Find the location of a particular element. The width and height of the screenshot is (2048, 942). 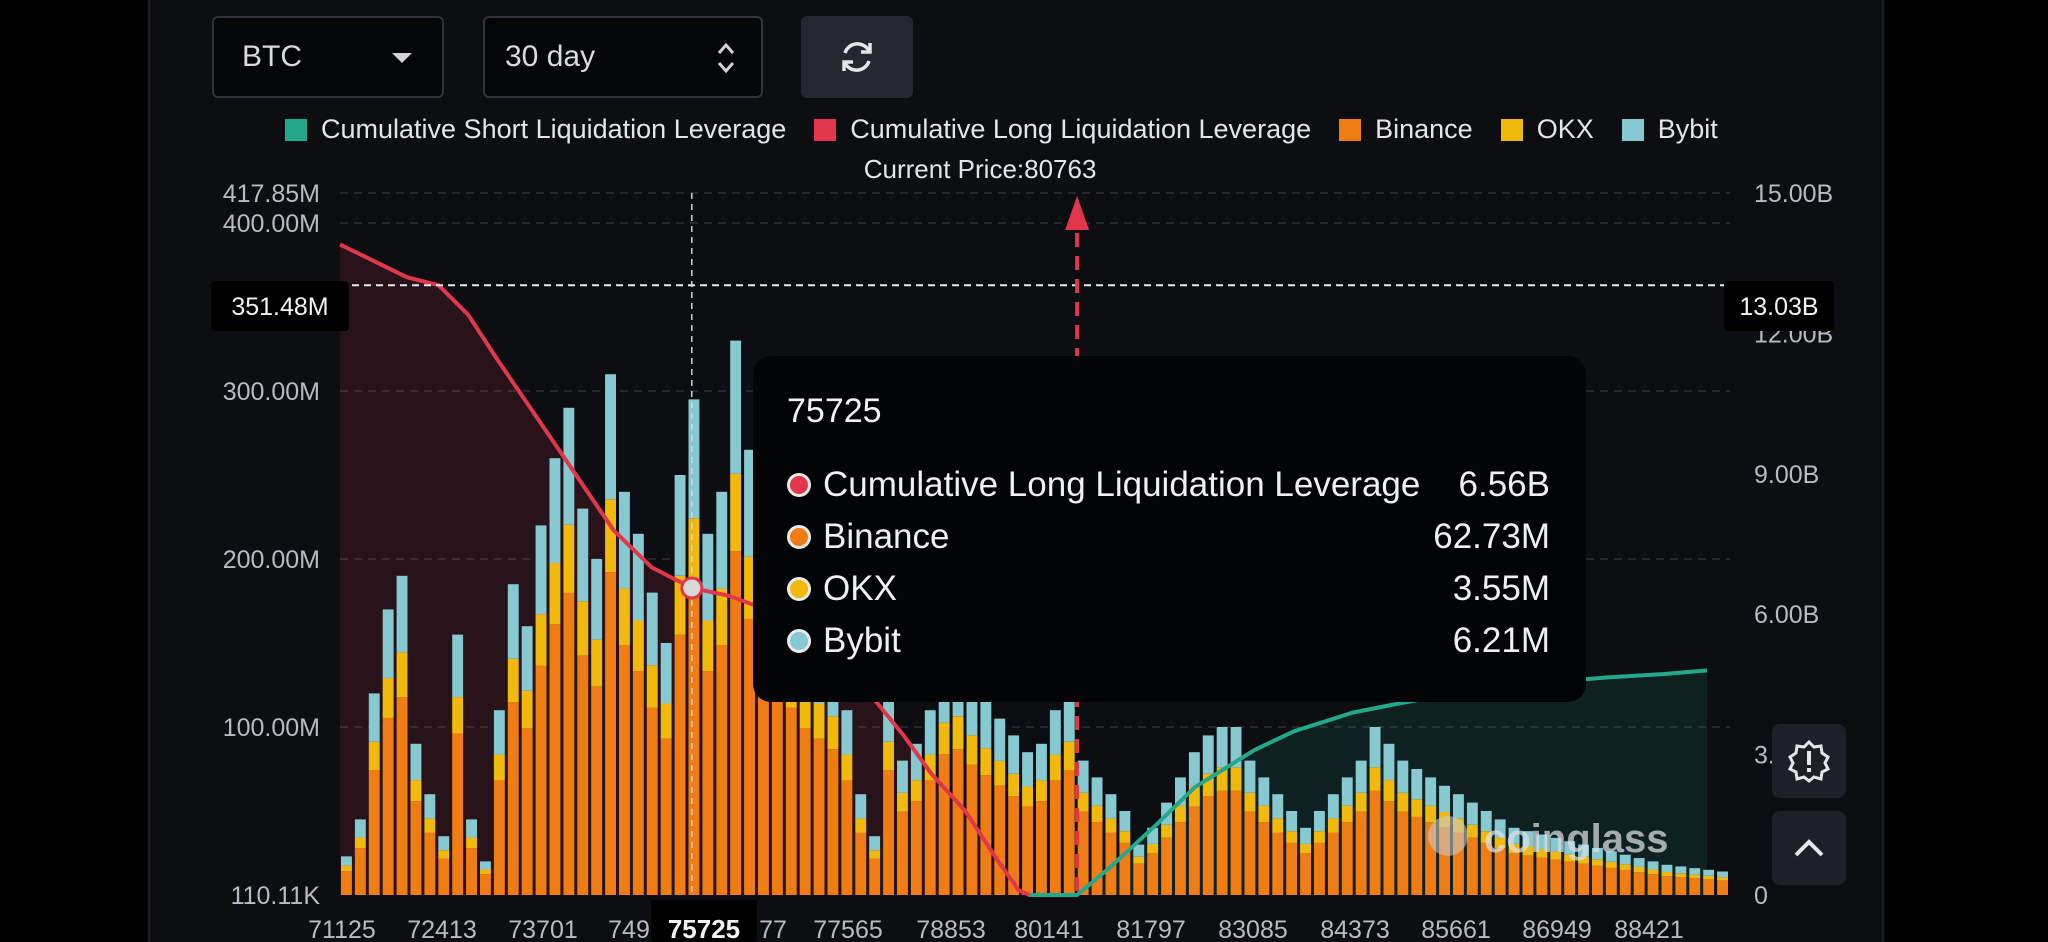

left-axis-label-5: 110.11K is located at coordinates (276, 896).